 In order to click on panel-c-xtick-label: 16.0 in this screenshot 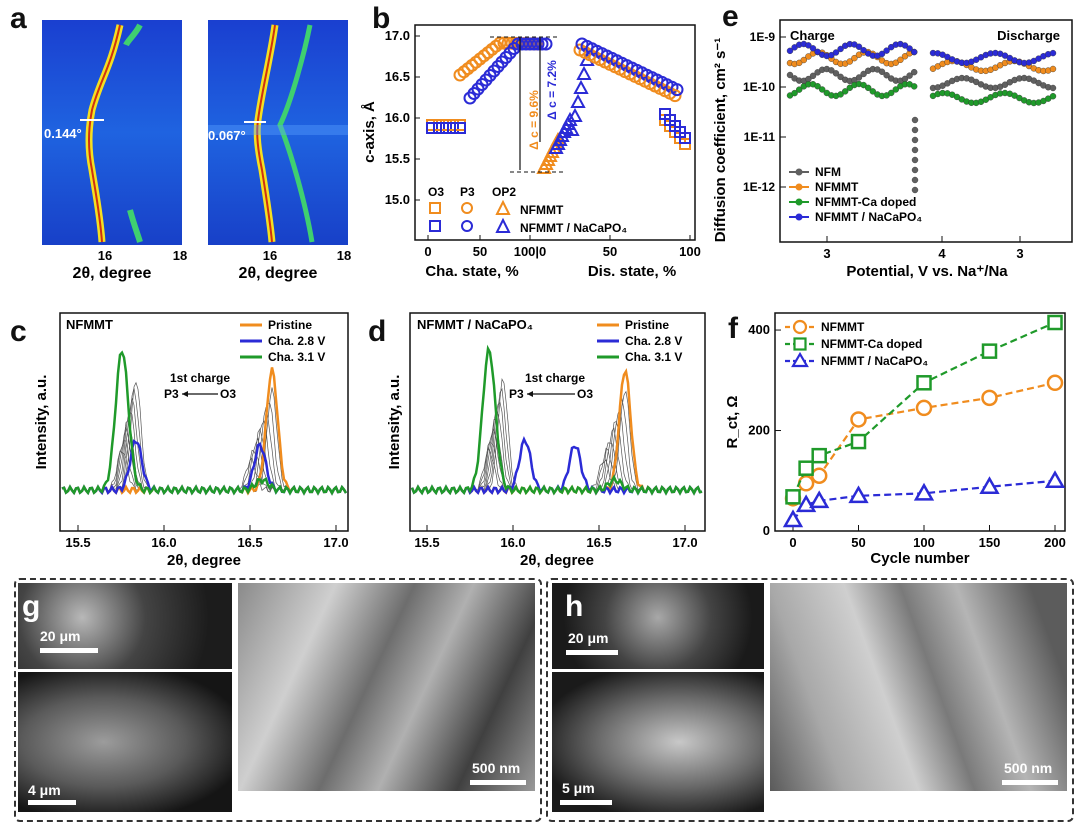, I will do `click(163, 542)`.